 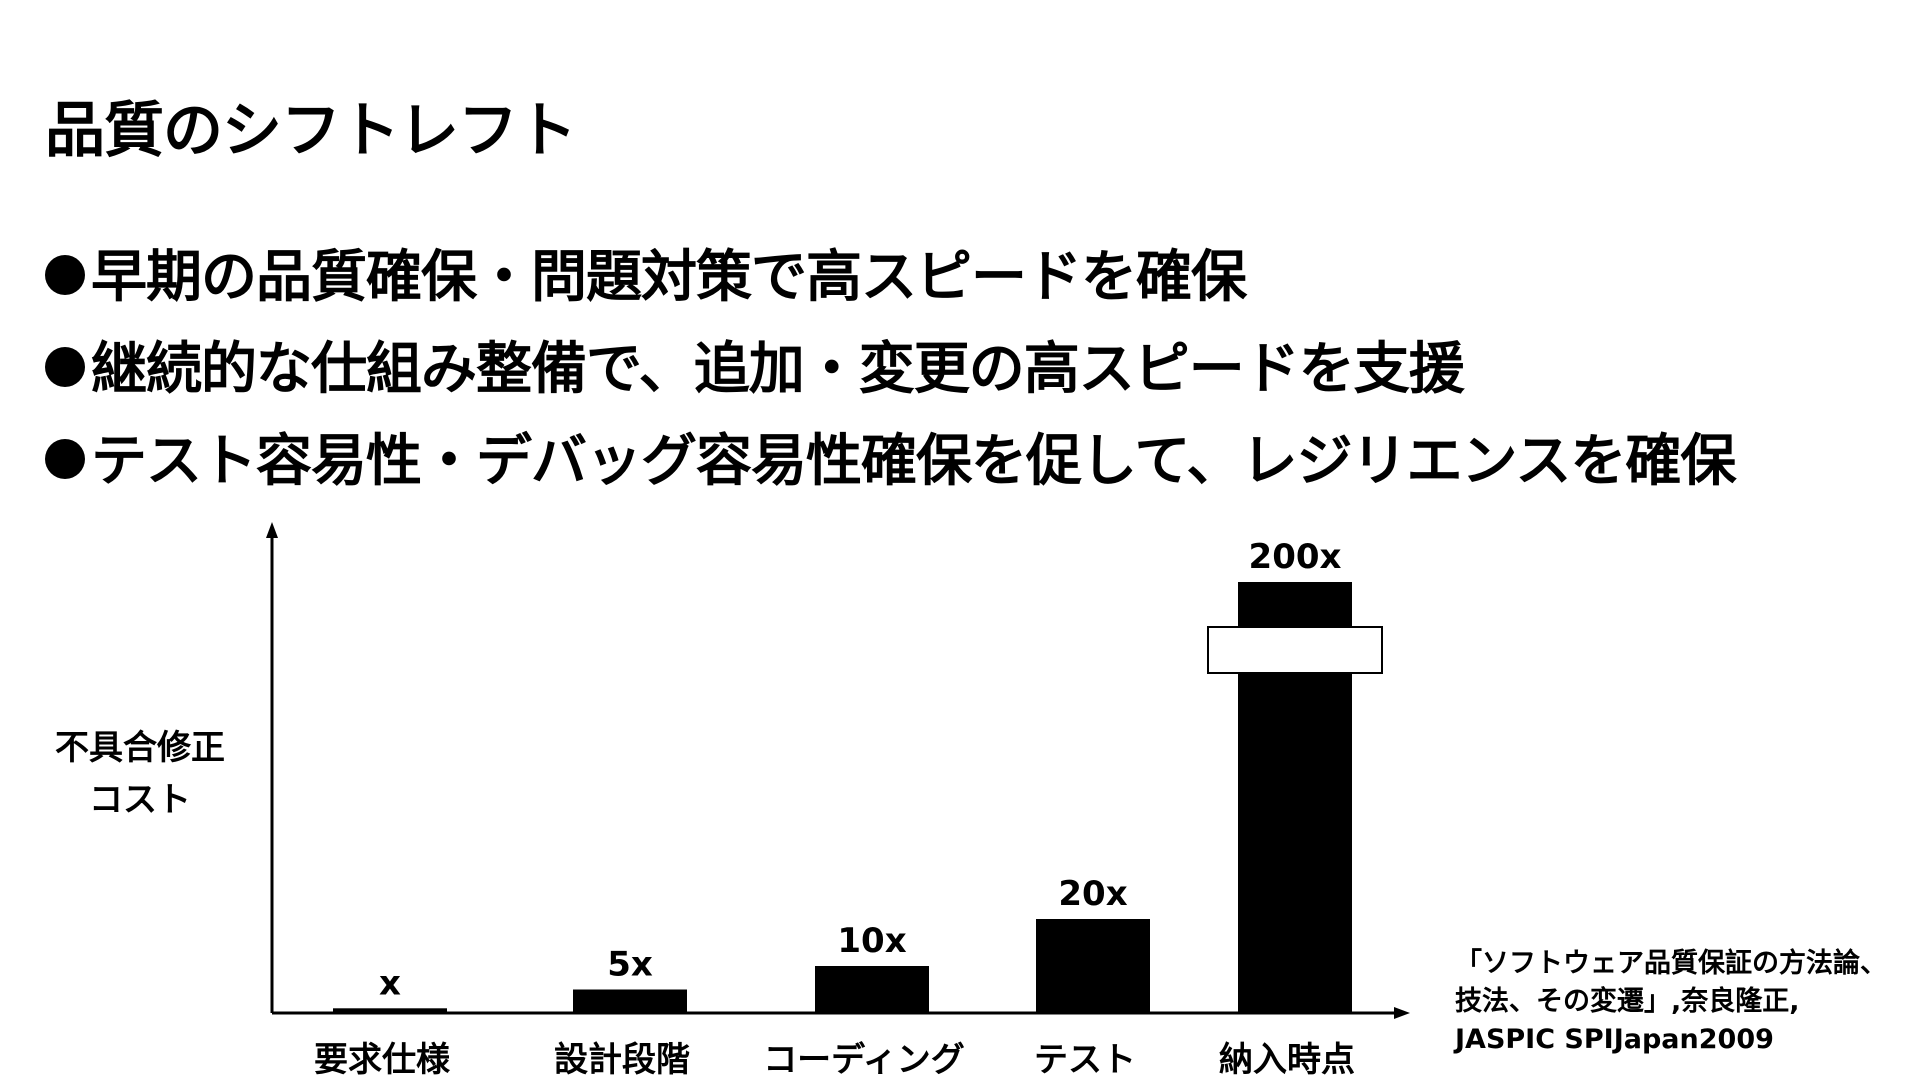 What do you see at coordinates (140, 748) in the screenshot?
I see `y-axis-label-line: 不具合修正` at bounding box center [140, 748].